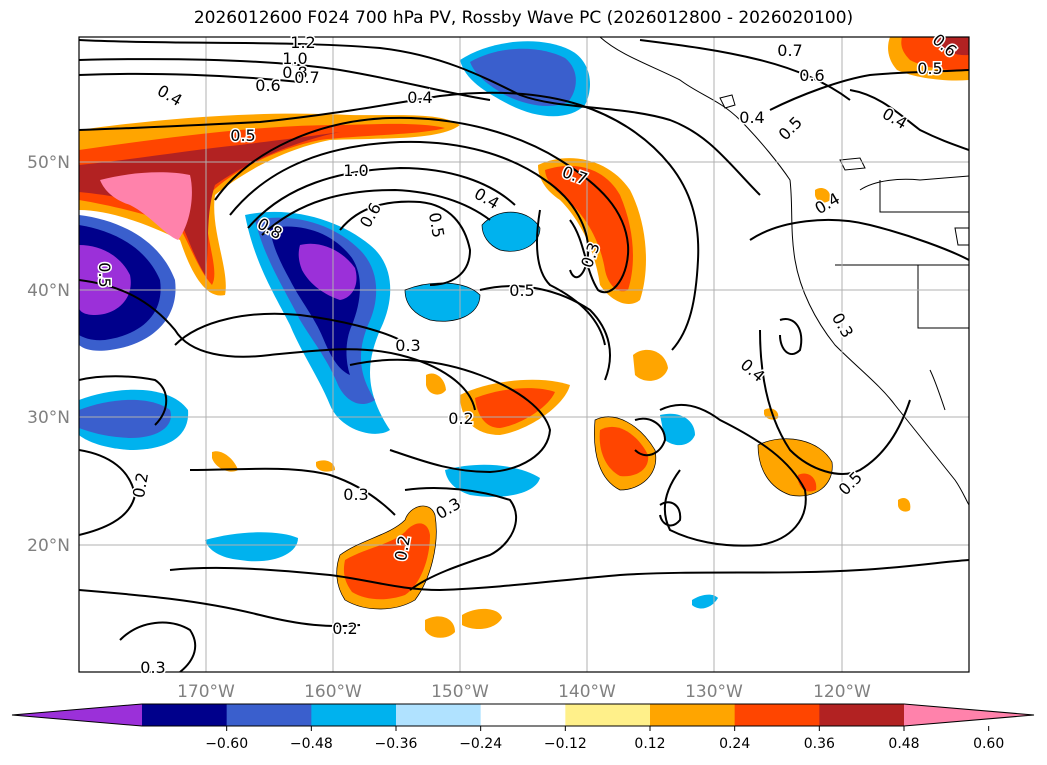 The width and height of the screenshot is (1047, 765). Describe the element at coordinates (48, 546) in the screenshot. I see `lat-label-20n: 20°N` at that location.